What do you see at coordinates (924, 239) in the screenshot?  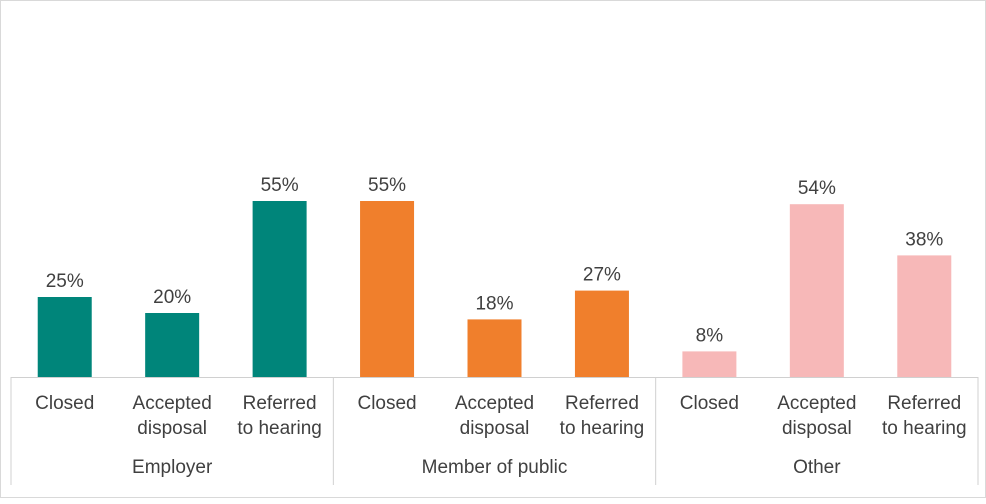 I see `data-label: 38%` at bounding box center [924, 239].